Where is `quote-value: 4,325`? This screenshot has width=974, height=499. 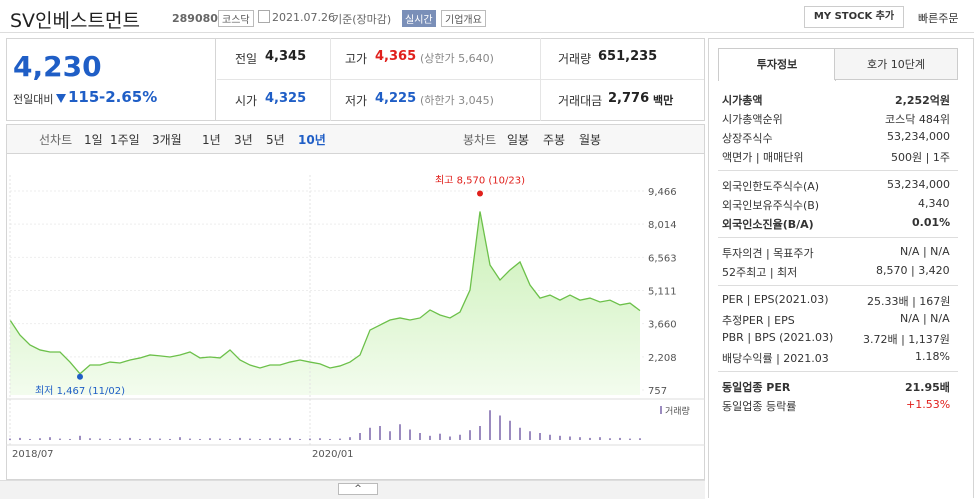 quote-value: 4,325 is located at coordinates (286, 98).